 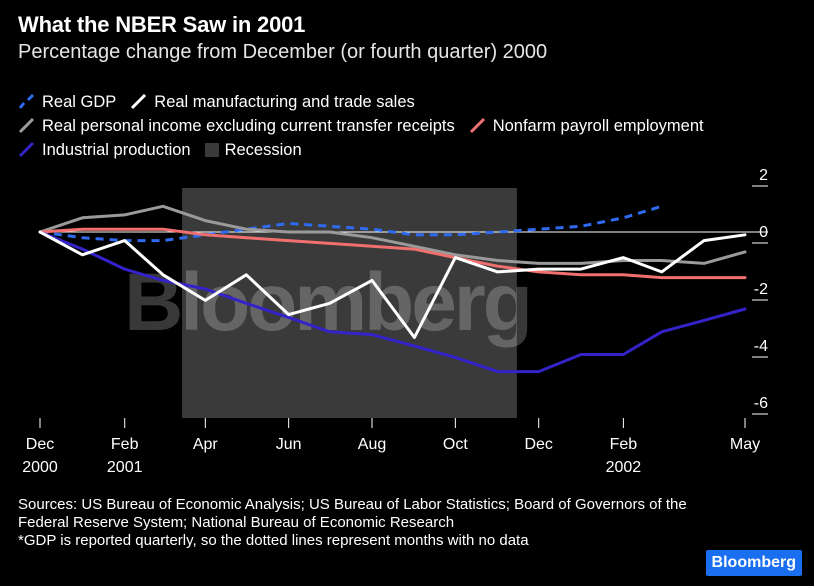 I want to click on legend-swatch-payroll, so click(x=477, y=126).